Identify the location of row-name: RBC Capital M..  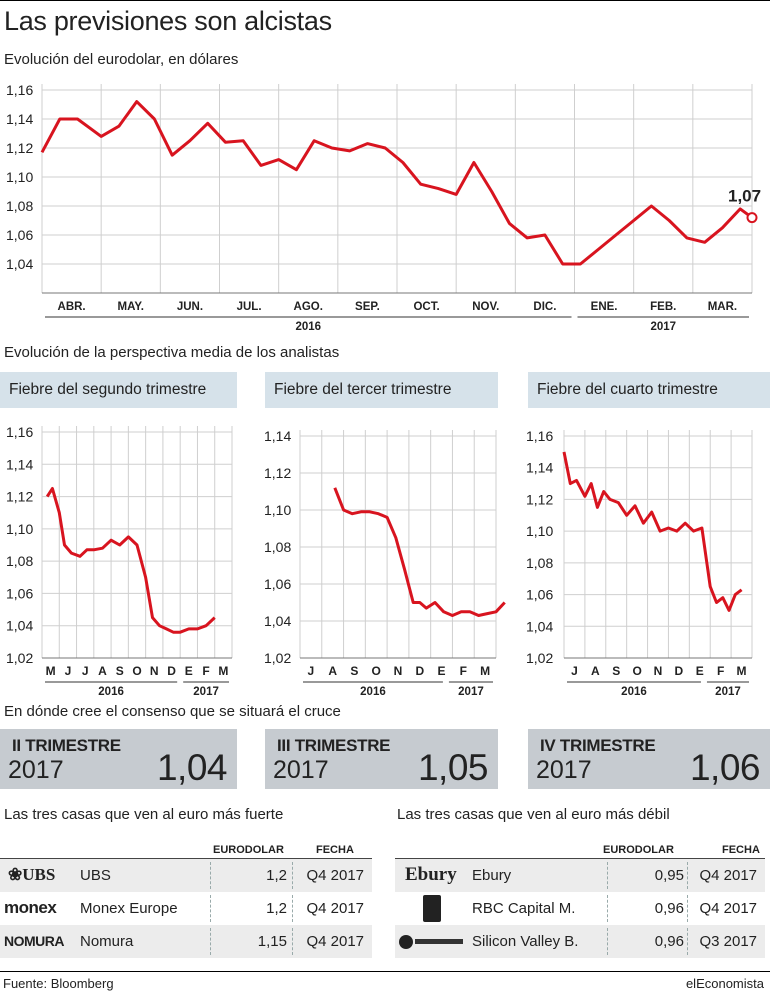
(524, 908).